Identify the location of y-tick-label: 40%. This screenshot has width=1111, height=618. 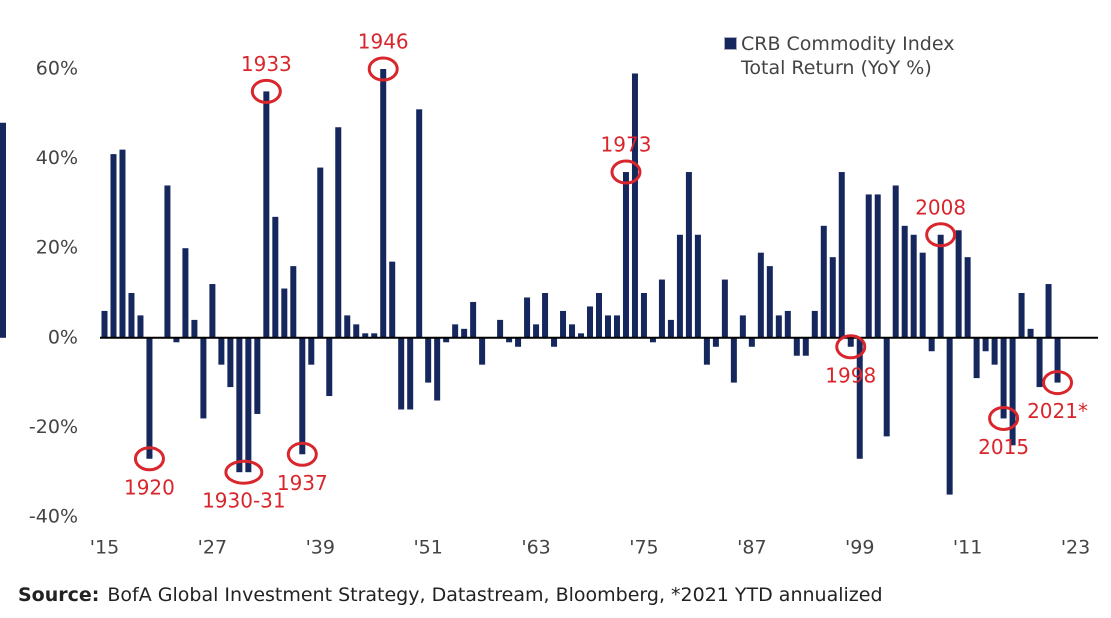
(57, 158).